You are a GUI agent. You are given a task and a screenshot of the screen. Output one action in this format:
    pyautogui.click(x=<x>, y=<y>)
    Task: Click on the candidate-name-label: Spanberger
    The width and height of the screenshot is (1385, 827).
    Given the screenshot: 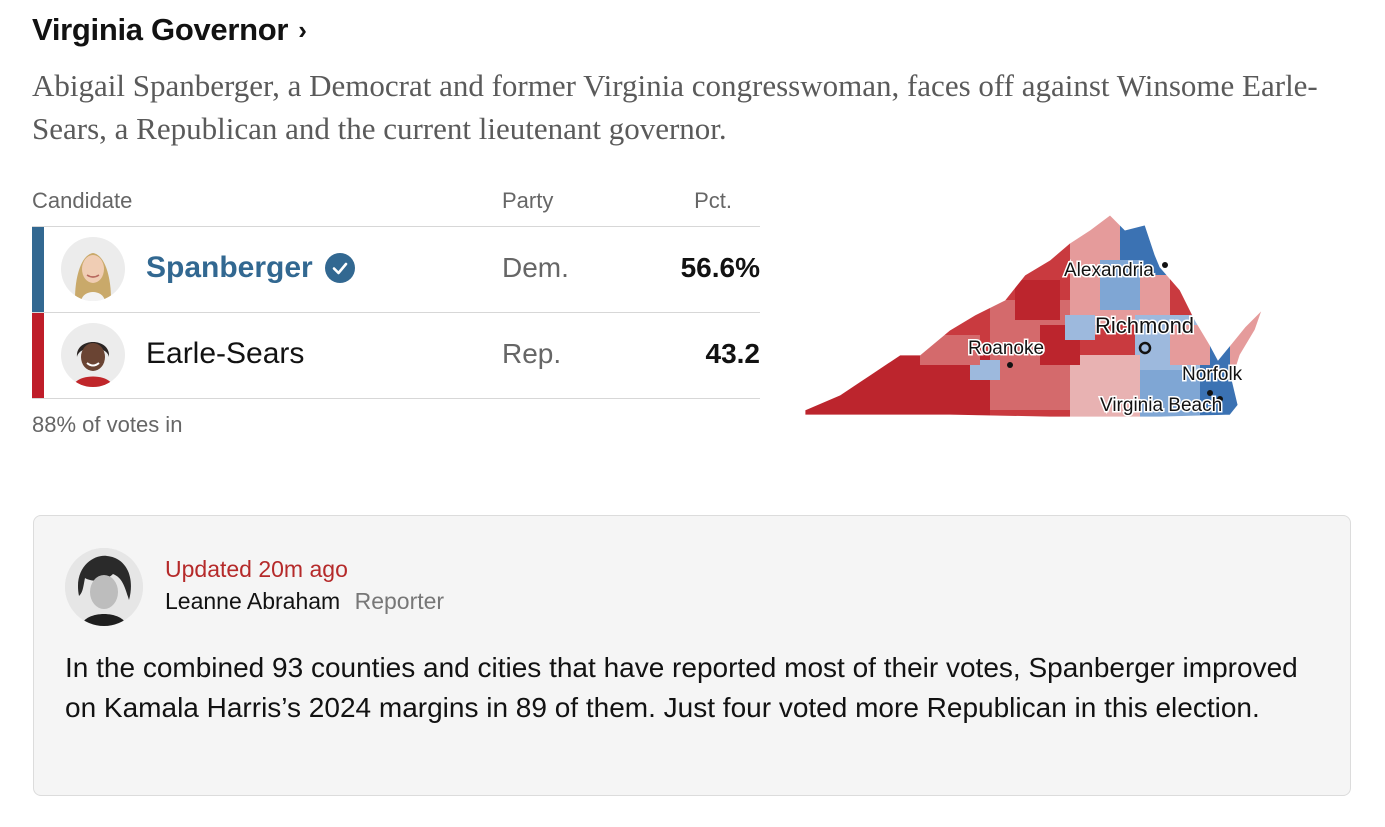 What is the action you would take?
    pyautogui.click(x=229, y=267)
    